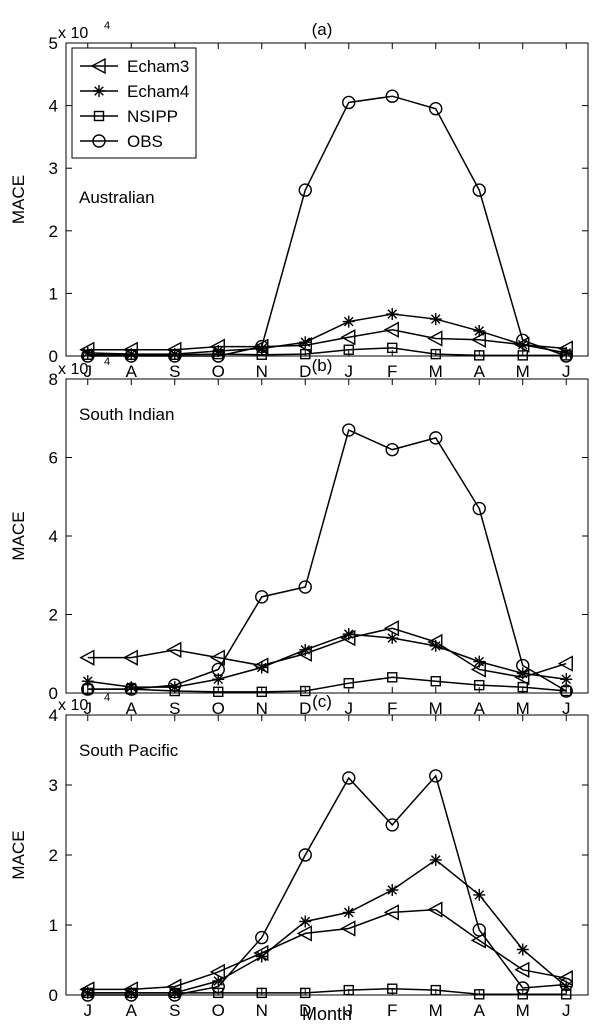 Image resolution: width=605 pixels, height=1025 pixels. What do you see at coordinates (158, 66) in the screenshot?
I see `legend-label: Echam3` at bounding box center [158, 66].